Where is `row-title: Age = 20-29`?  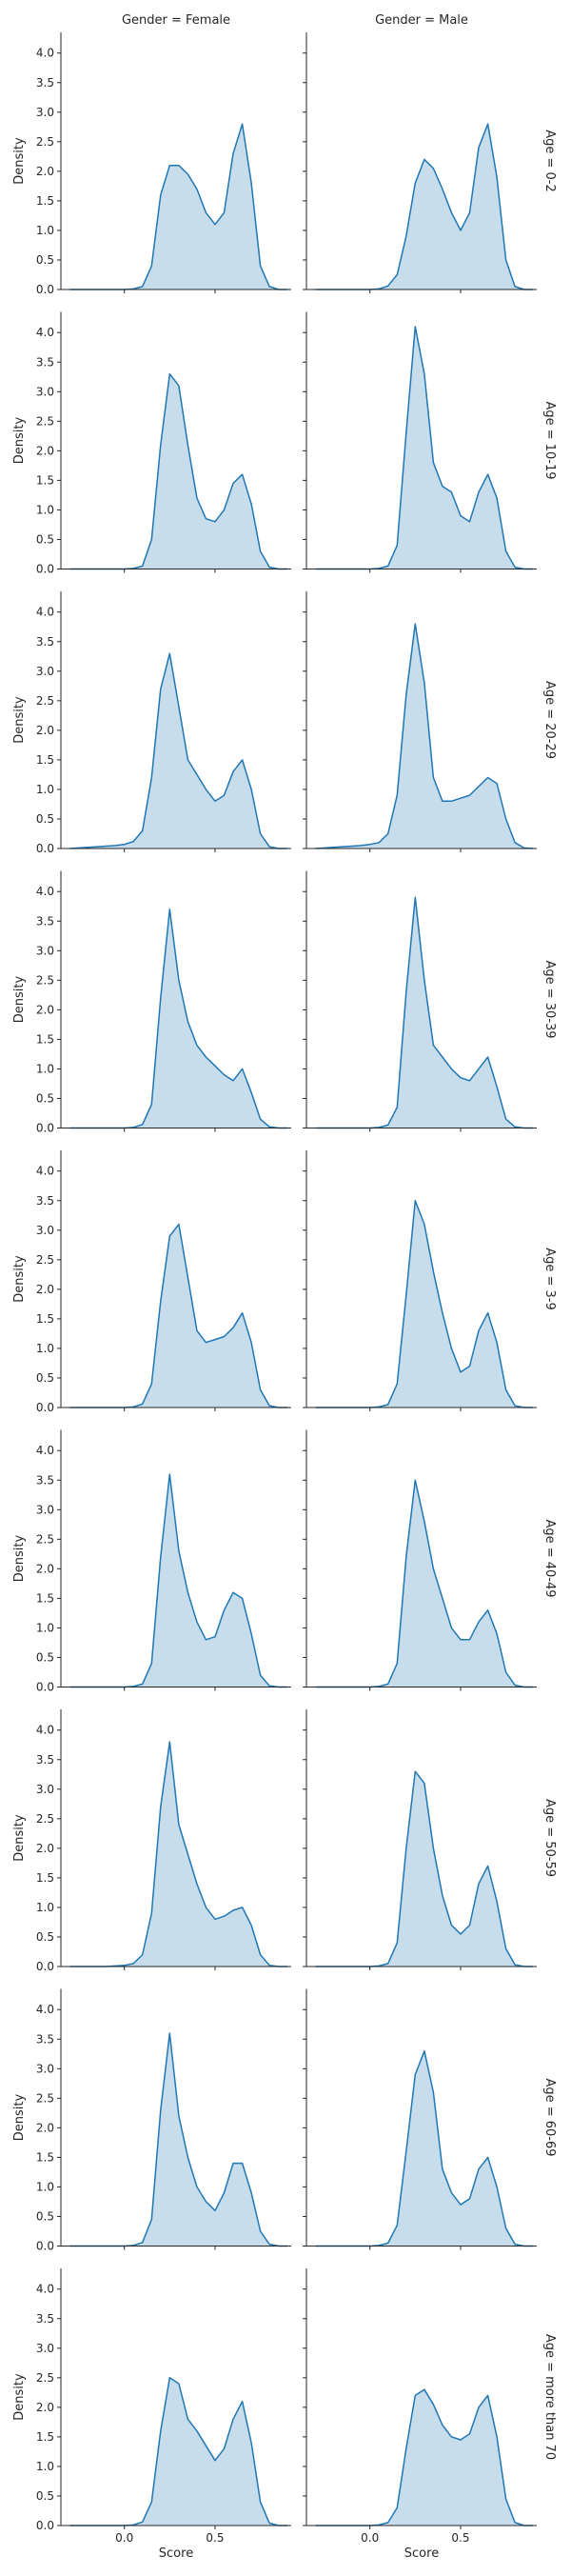 row-title: Age = 20-29 is located at coordinates (549, 720).